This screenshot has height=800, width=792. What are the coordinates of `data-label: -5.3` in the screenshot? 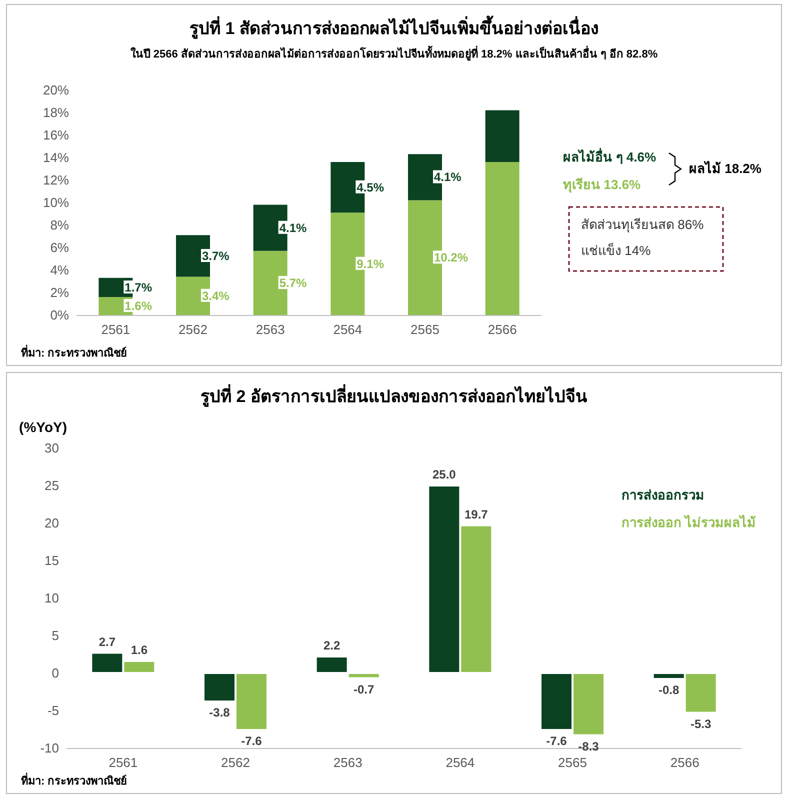 It's located at (701, 723).